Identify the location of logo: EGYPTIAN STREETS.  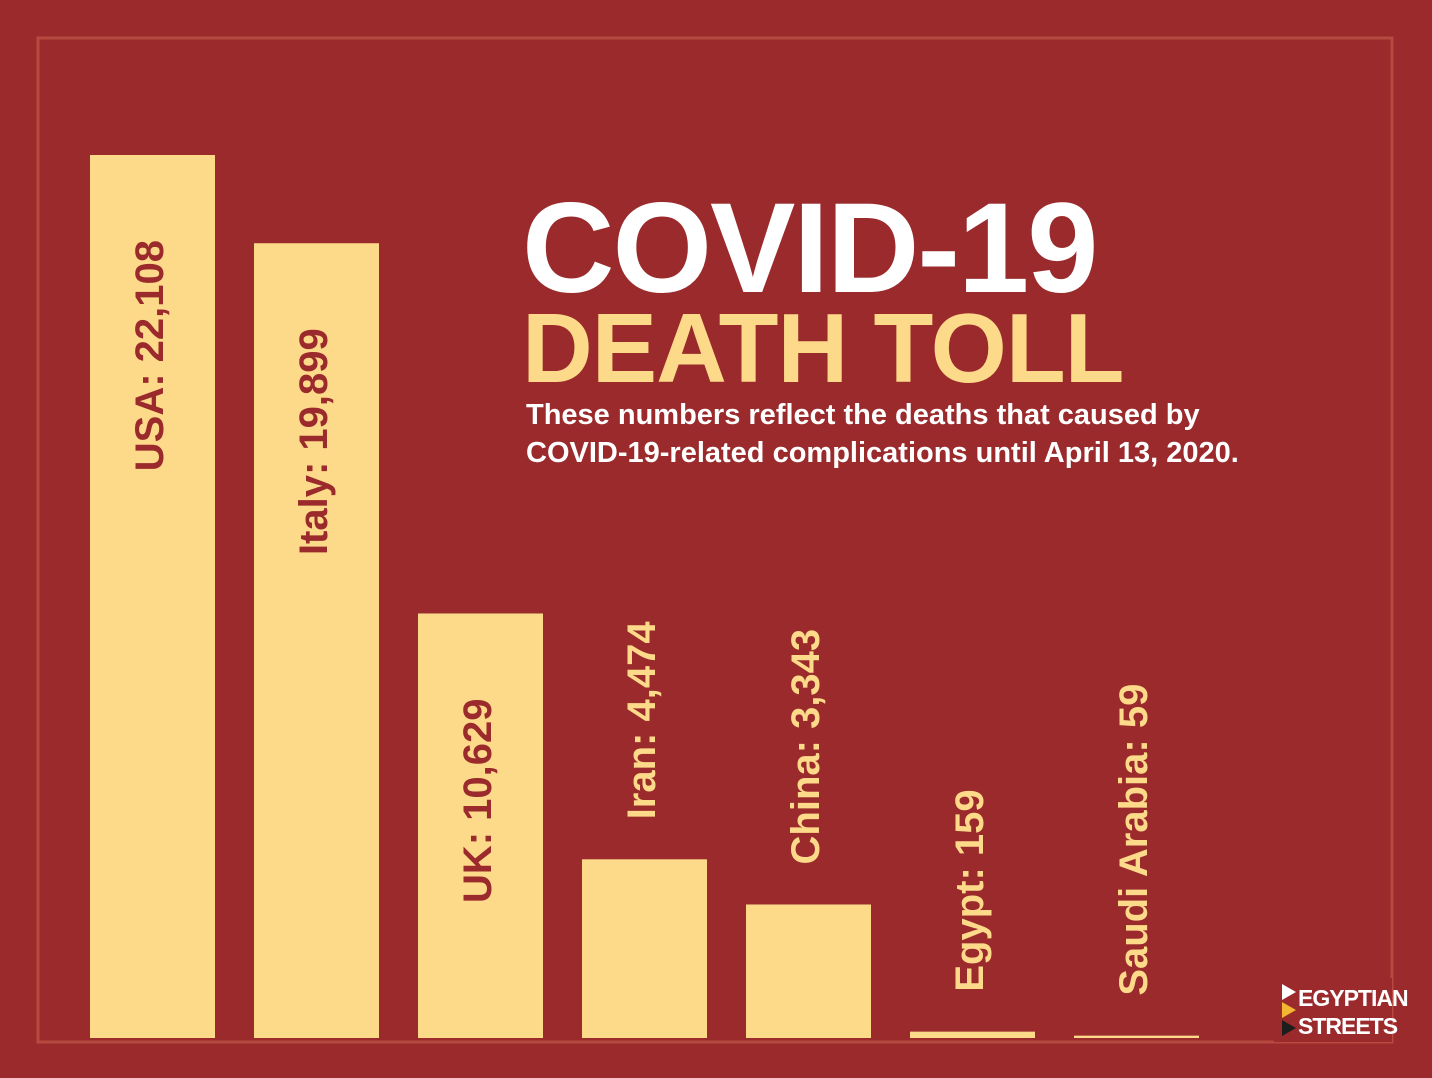
(1341, 1010).